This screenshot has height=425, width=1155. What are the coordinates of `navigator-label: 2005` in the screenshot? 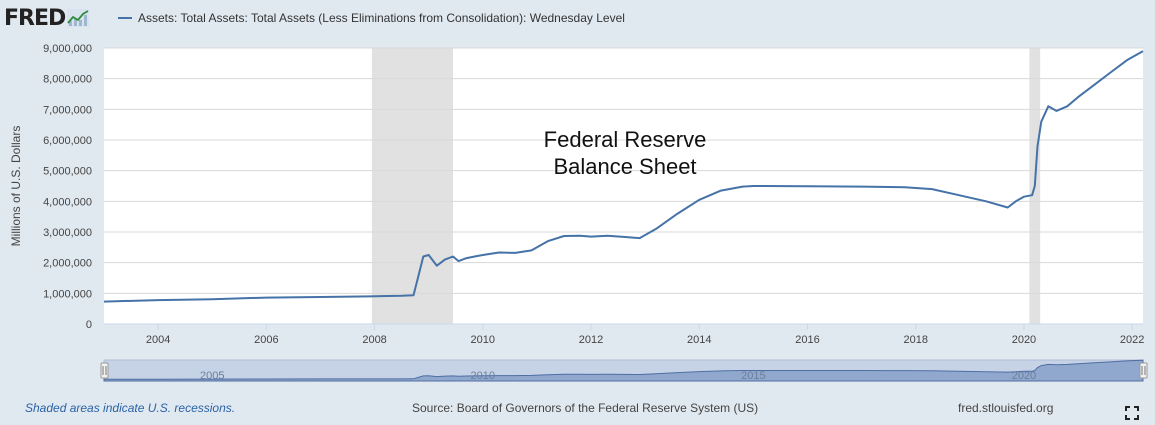 It's located at (212, 376).